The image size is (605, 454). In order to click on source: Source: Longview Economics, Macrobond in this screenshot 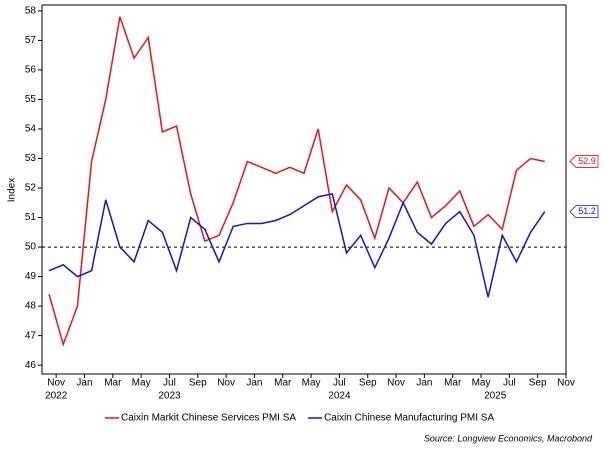, I will do `click(508, 438)`.